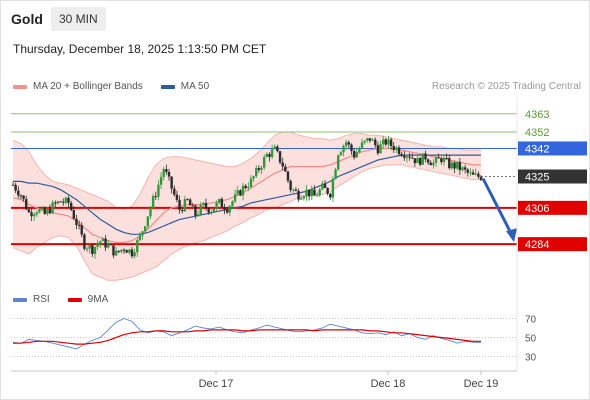  Describe the element at coordinates (506, 86) in the screenshot. I see `copyright-notice: Research © 2025 Trading Central` at that location.